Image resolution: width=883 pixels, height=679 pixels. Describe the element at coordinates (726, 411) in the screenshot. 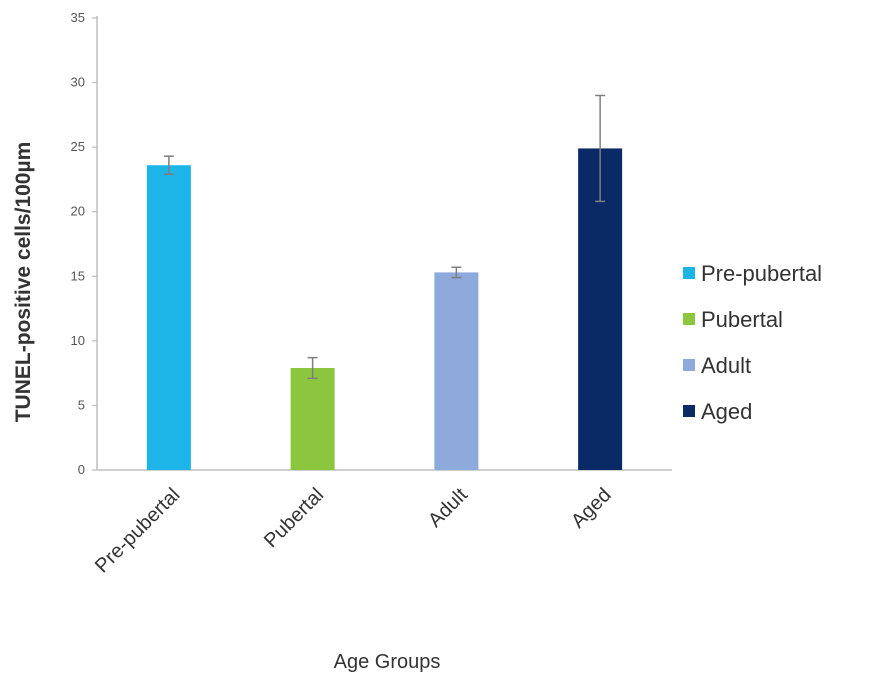

I see `legend-label: Aged` at that location.